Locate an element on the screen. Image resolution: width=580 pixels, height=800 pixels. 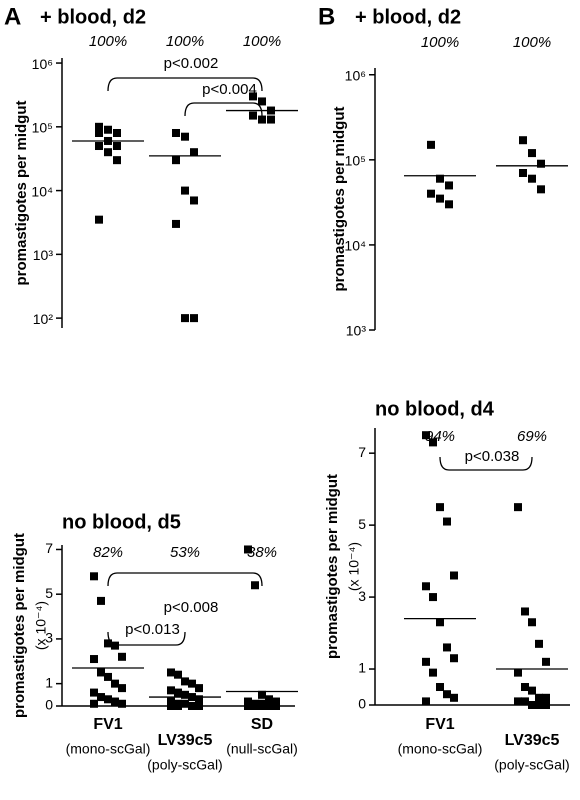
y-axis-unit: (x 10⁻⁴) is located at coordinates (41, 625).